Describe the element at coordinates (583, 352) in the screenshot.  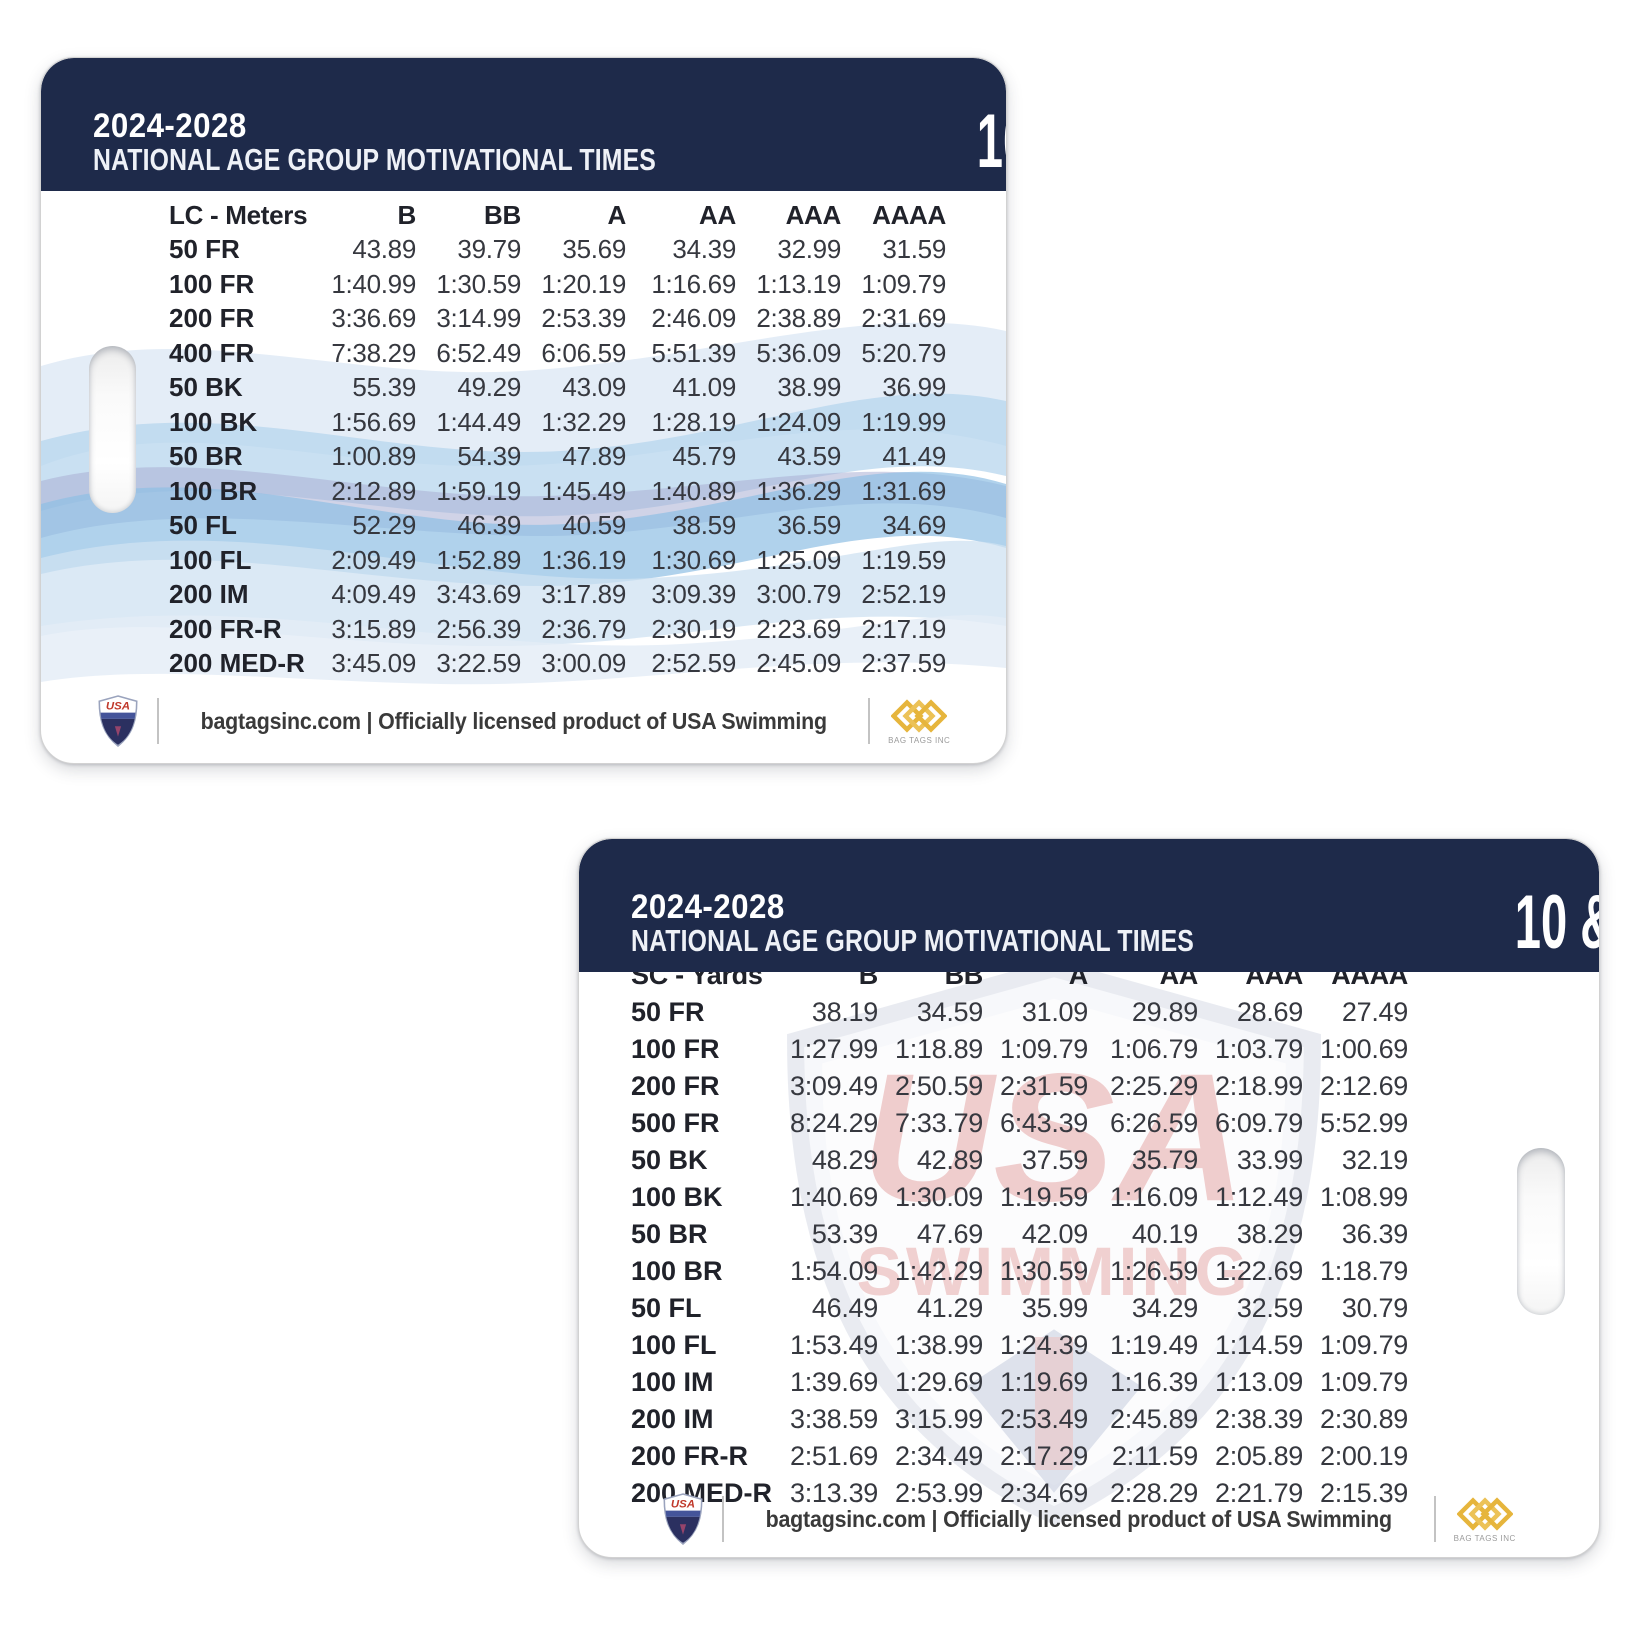
I see `time-cell: 6:06.59` at that location.